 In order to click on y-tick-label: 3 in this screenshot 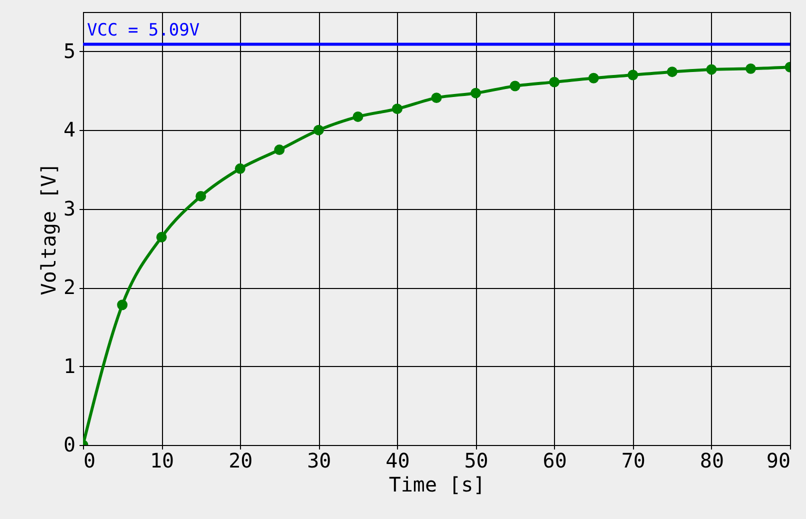, I will do `click(69, 208)`.